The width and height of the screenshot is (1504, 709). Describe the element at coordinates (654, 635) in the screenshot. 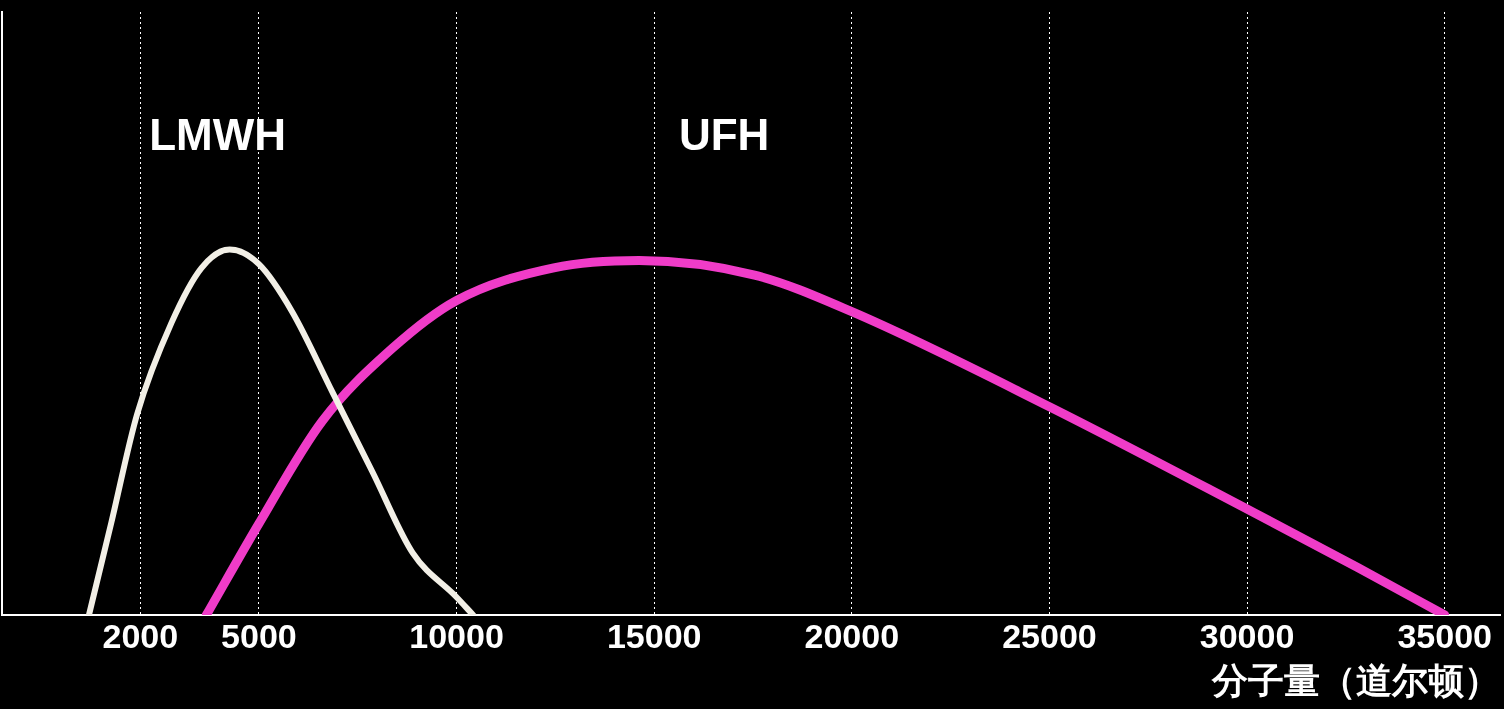

I see `x-tick-label: 15000` at that location.